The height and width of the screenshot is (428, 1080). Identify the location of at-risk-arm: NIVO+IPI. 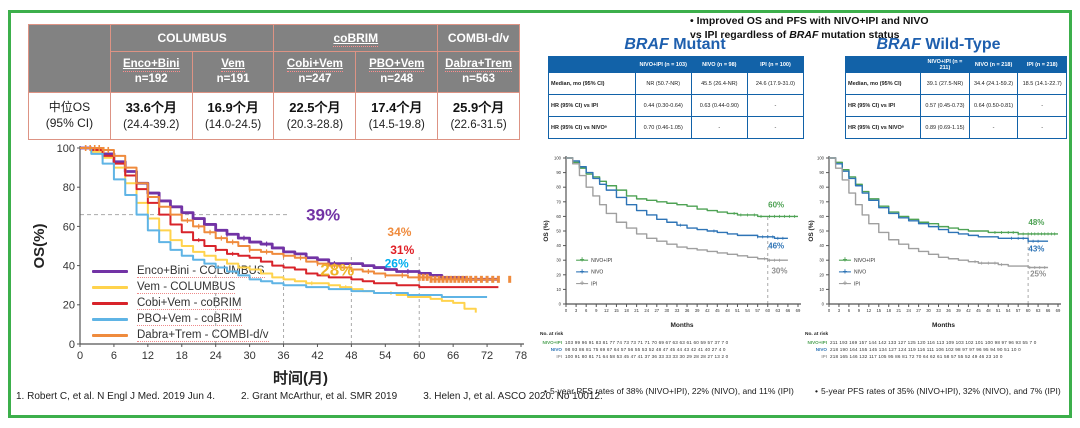
(817, 342).